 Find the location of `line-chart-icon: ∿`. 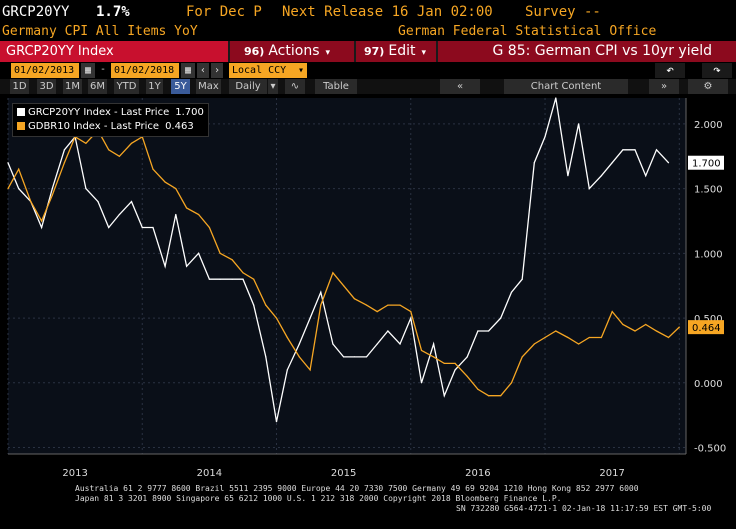

line-chart-icon: ∿ is located at coordinates (295, 86).